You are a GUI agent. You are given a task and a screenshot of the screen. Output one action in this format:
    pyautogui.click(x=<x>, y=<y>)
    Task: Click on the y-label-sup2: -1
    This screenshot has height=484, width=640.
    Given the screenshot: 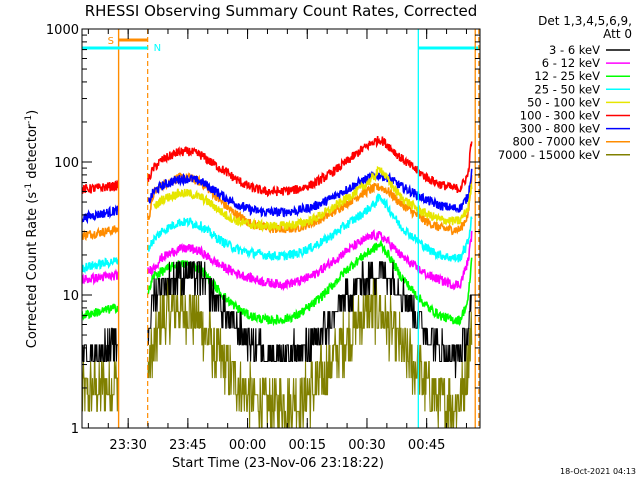 What is the action you would take?
    pyautogui.click(x=29, y=119)
    